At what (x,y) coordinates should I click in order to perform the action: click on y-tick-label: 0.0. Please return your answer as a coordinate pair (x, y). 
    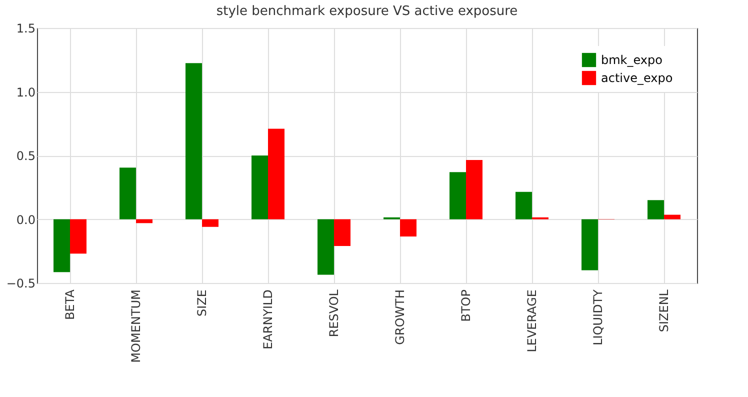
    Looking at the image, I should click on (26, 219).